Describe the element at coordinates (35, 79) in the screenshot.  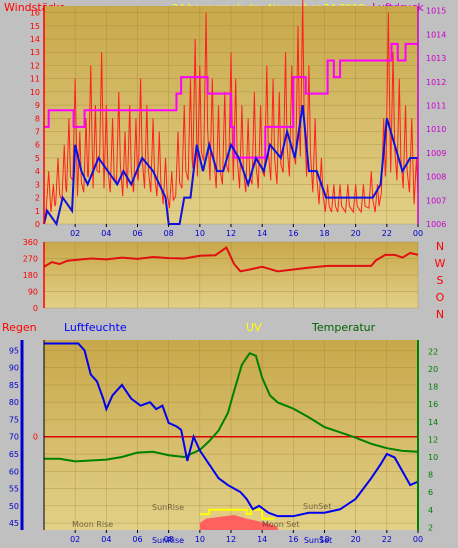
I see `y-left-tick-label: 11` at that location.